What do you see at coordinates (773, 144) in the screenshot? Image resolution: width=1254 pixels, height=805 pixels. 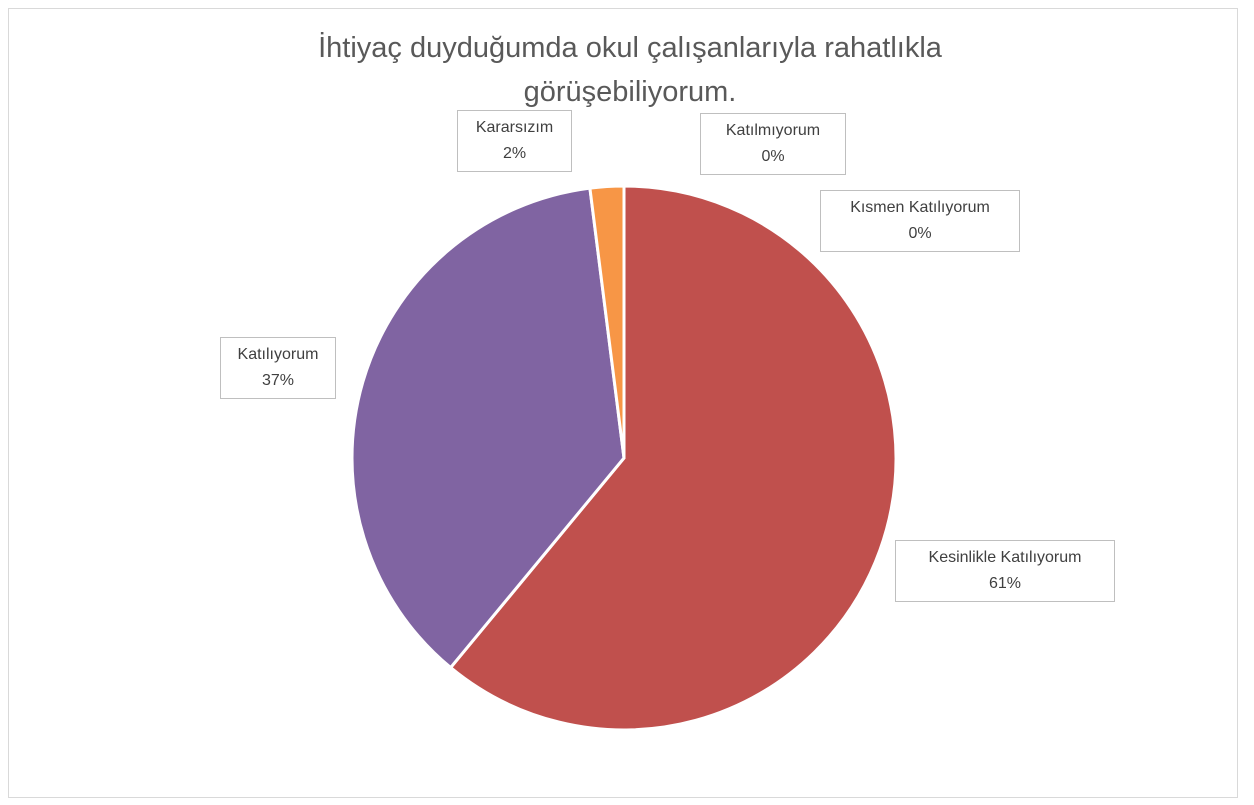 I see `data-label: Katılmıyorum 0%` at bounding box center [773, 144].